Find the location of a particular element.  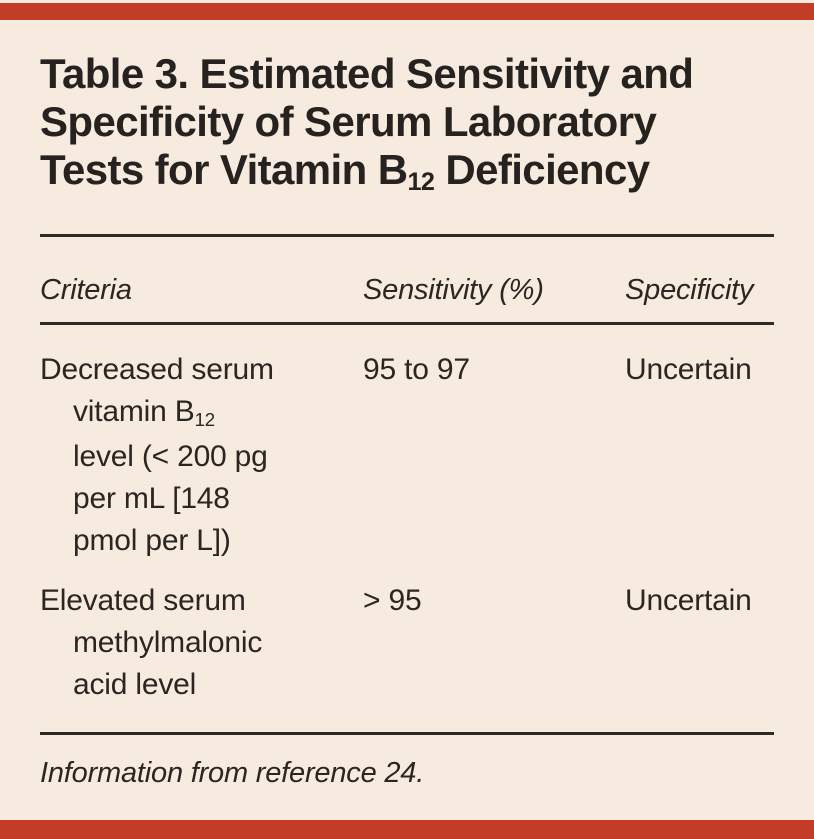

column-header-criteria: Criteria is located at coordinates (86, 290).